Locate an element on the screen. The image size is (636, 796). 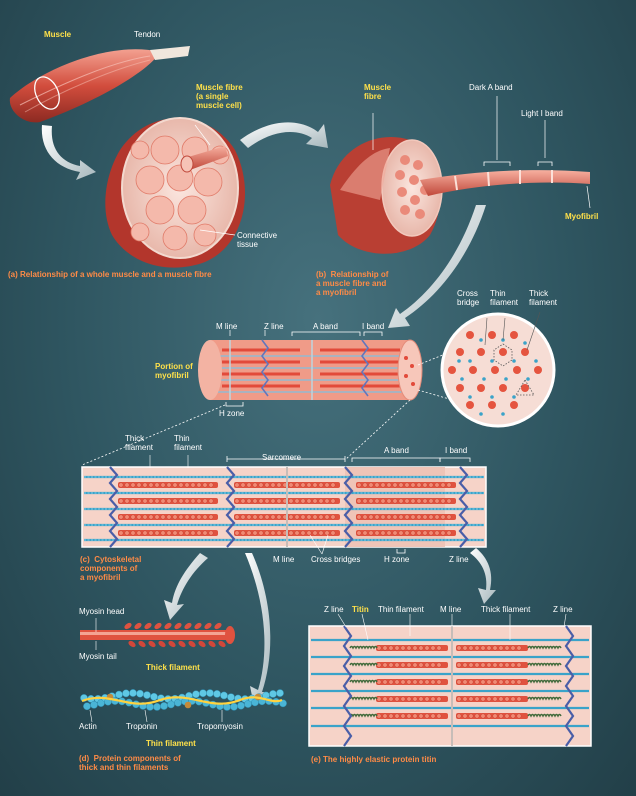
label-thin-filament-e: Thin filament is located at coordinates (401, 609).